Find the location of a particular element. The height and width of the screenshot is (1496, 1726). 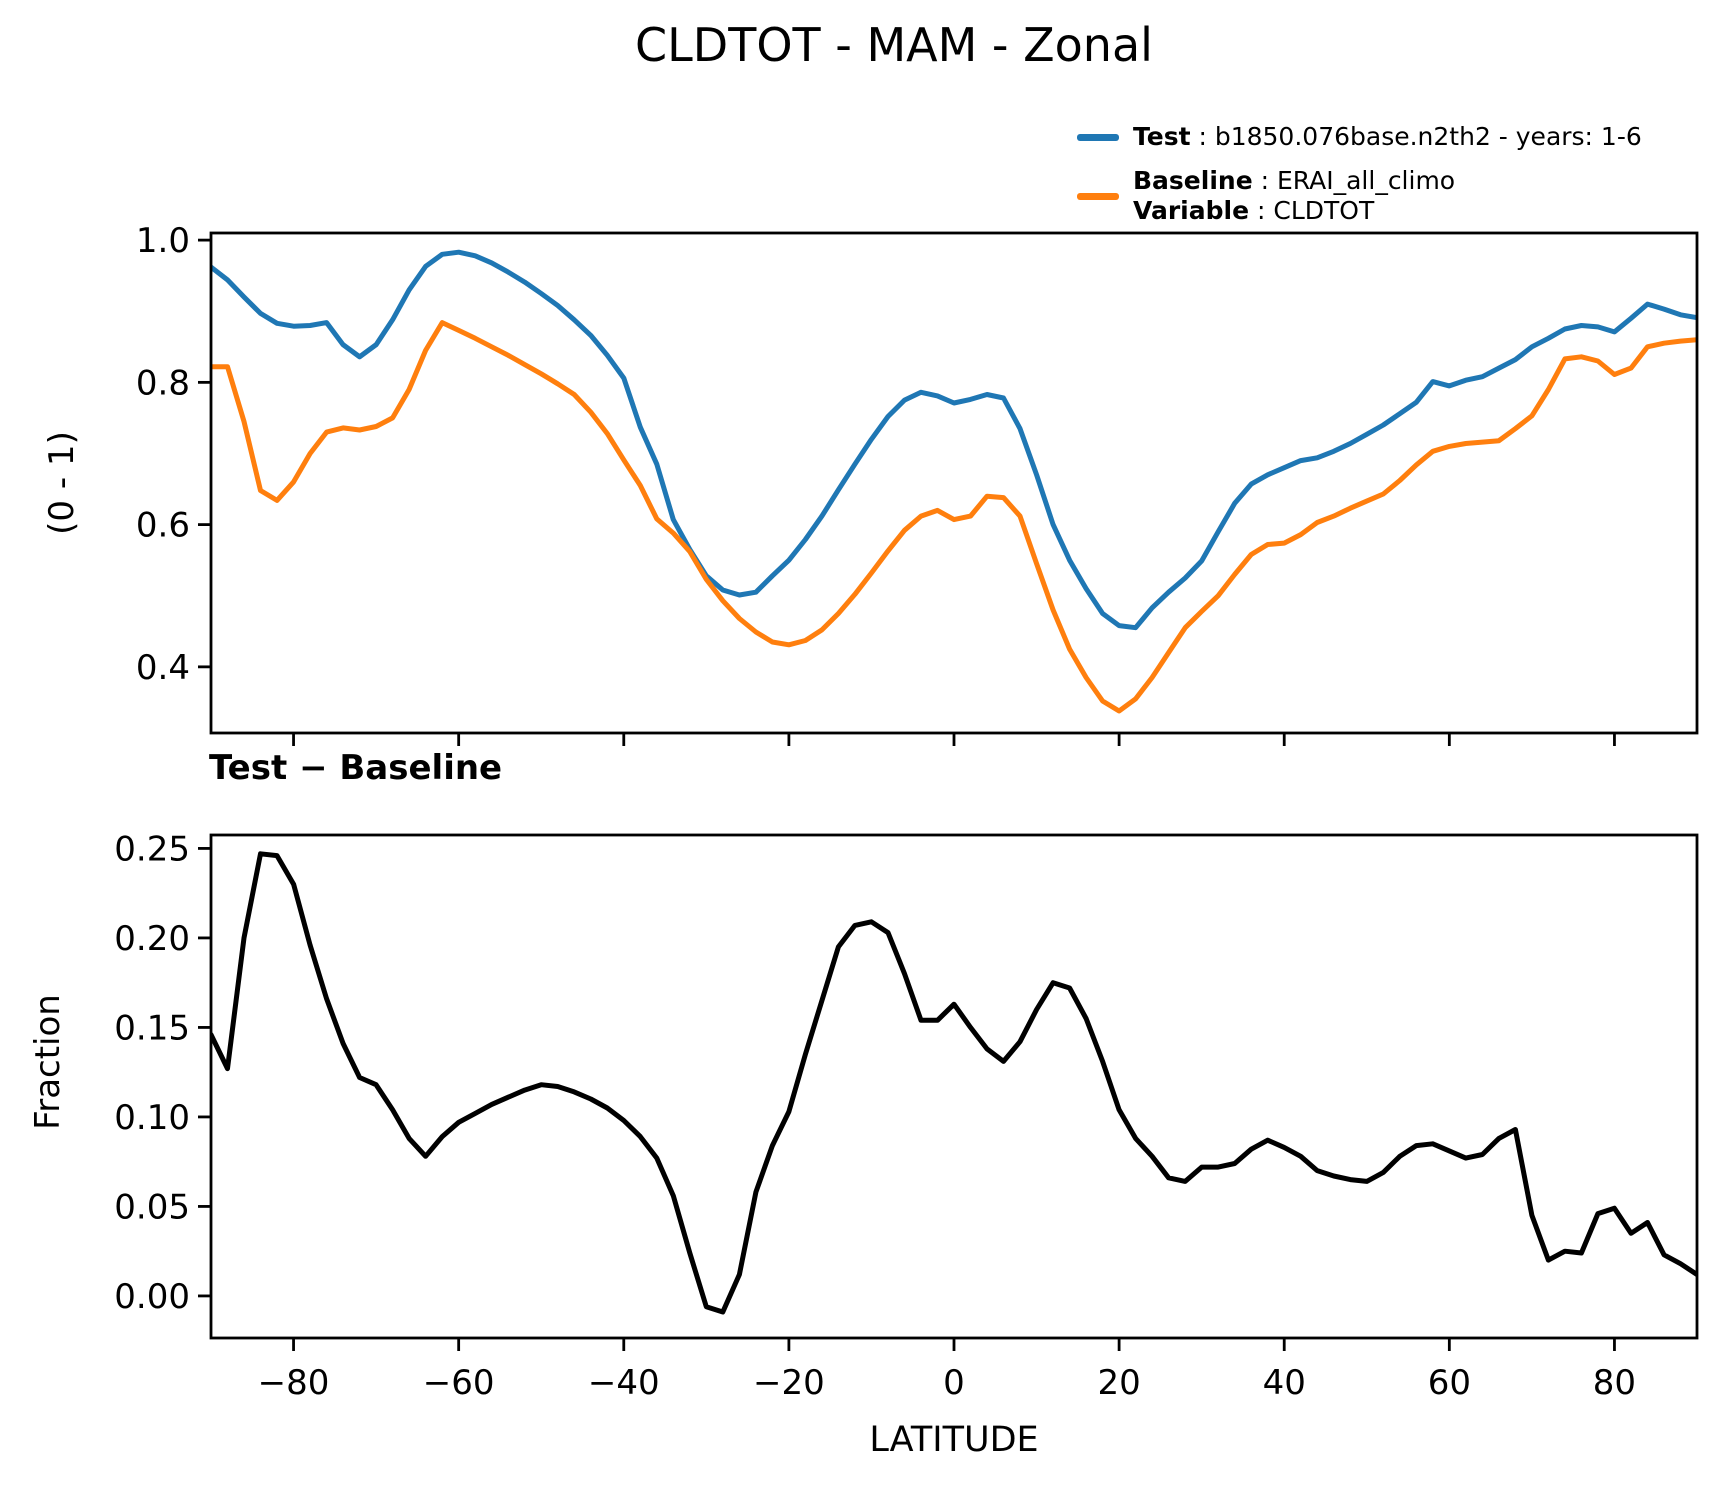

plot0-y-tick-label: 1.0 is located at coordinates (163, 241).